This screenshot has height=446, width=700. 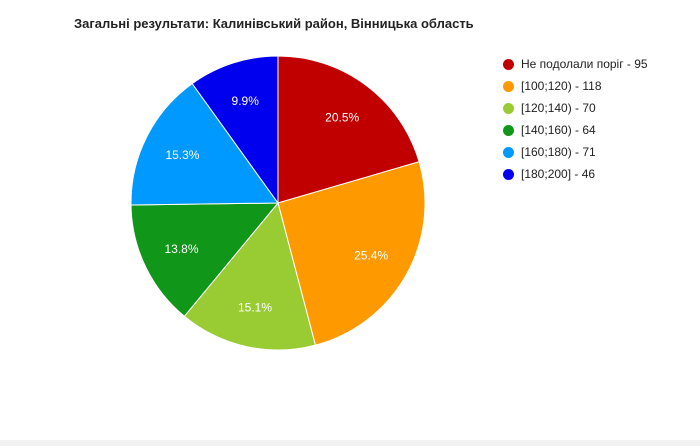 I want to click on legend-item-3: [140;160) - 64, so click(x=575, y=130).